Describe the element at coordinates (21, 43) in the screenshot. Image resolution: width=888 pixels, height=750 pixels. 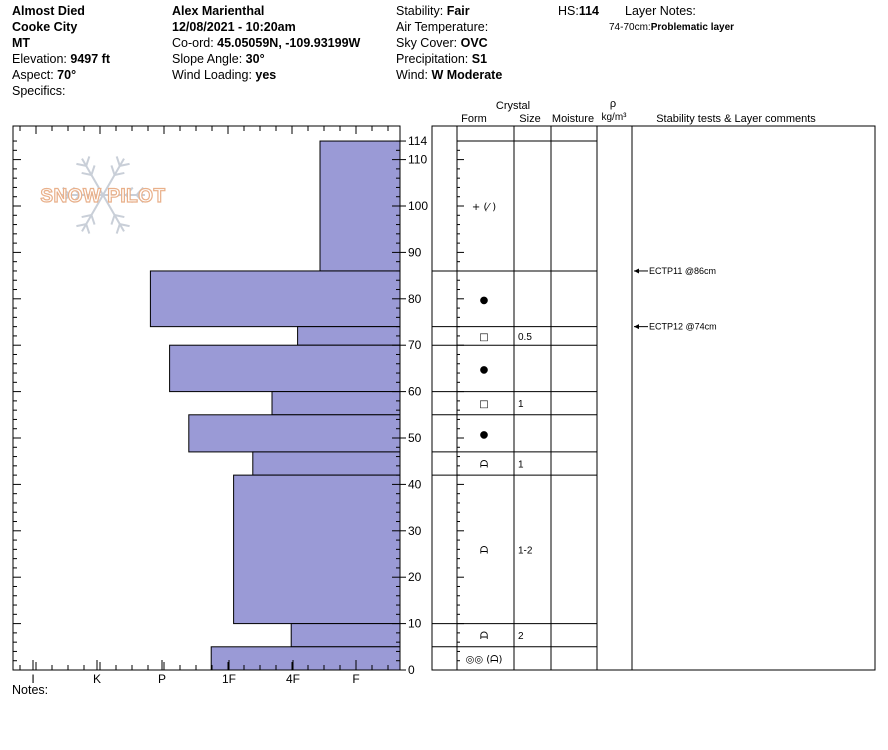
I see `site-state: MT` at that location.